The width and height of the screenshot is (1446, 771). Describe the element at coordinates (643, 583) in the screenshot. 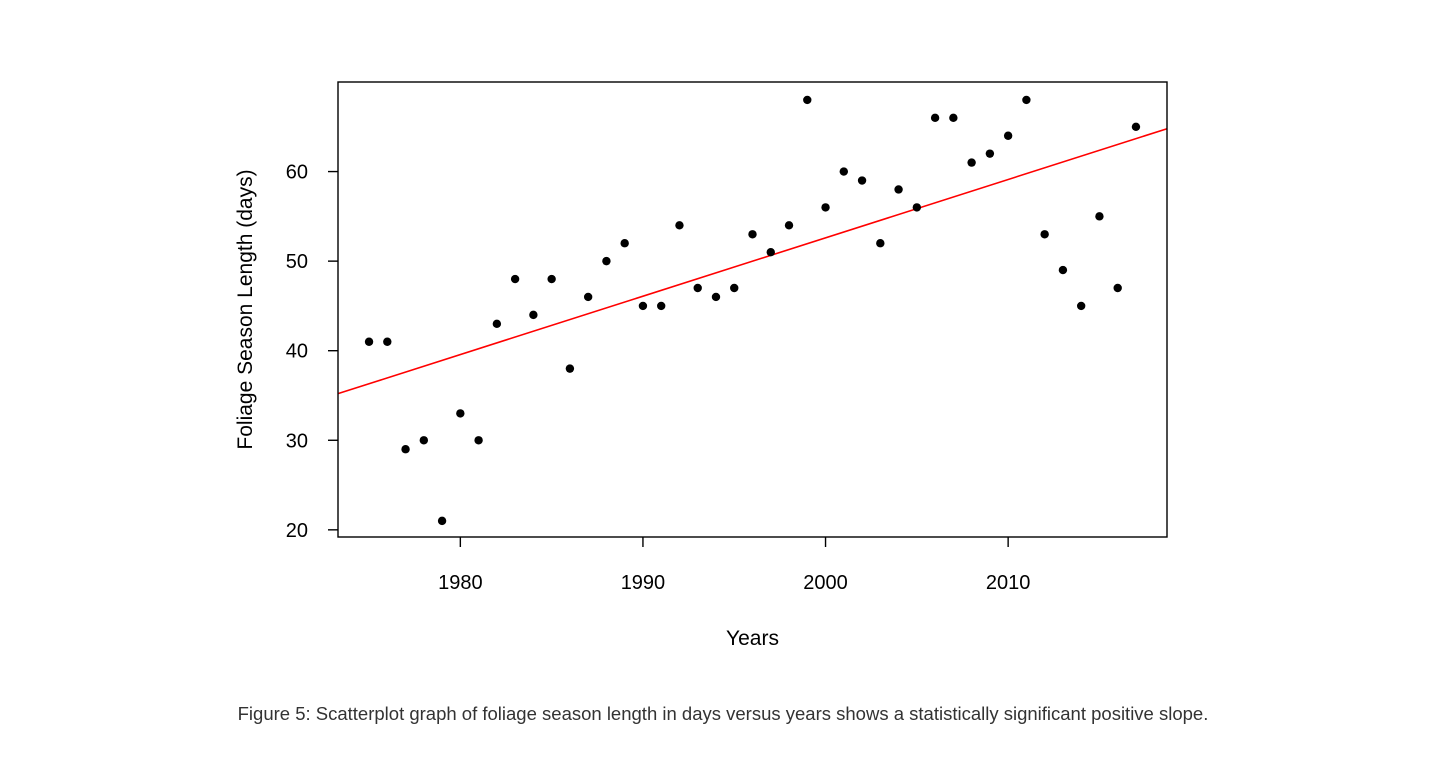

I see `x-tick-label: 1990` at that location.